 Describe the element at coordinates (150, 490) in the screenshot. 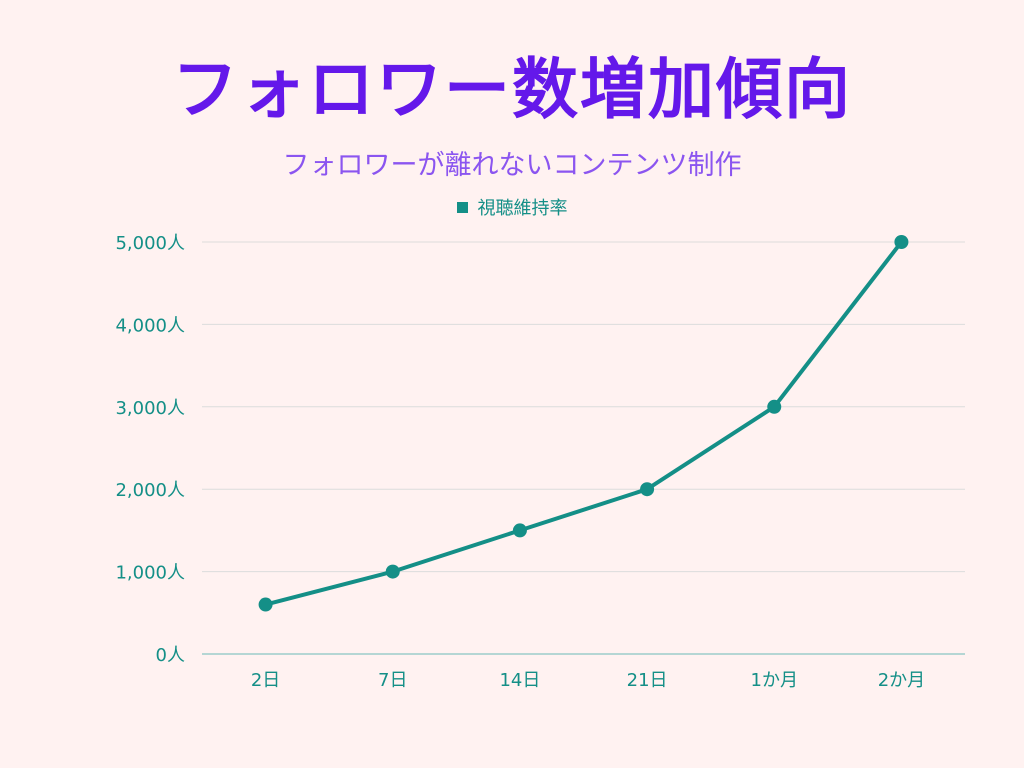

I see `y-tick-label: 2,000人` at that location.